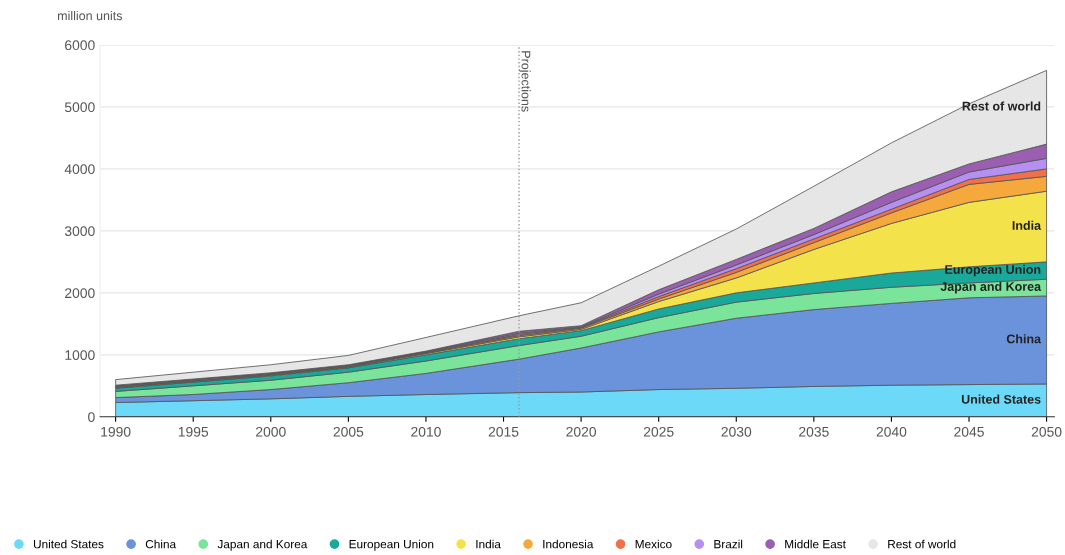  I want to click on x-tick-label: 2045, so click(969, 431).